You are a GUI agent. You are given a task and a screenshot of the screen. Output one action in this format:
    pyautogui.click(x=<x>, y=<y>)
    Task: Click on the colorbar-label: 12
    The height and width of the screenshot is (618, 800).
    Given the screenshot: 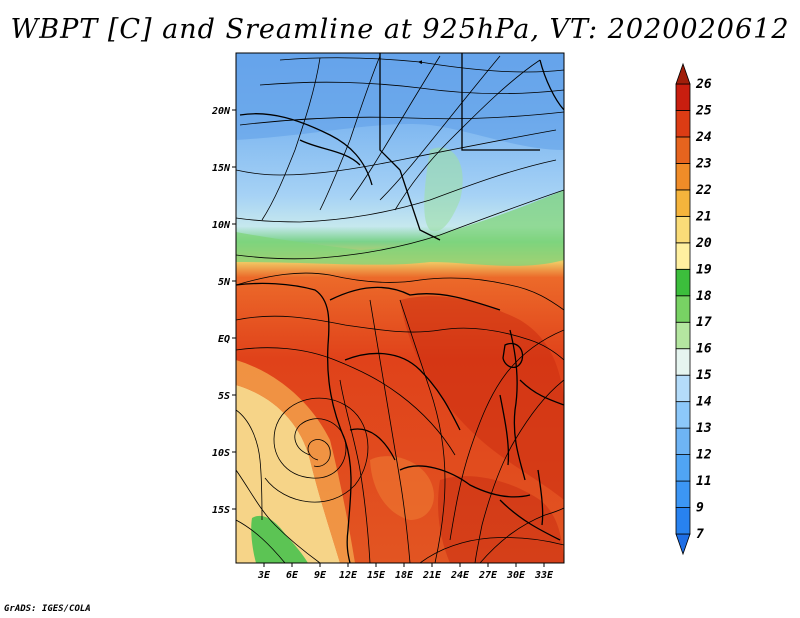 What is the action you would take?
    pyautogui.click(x=704, y=455)
    